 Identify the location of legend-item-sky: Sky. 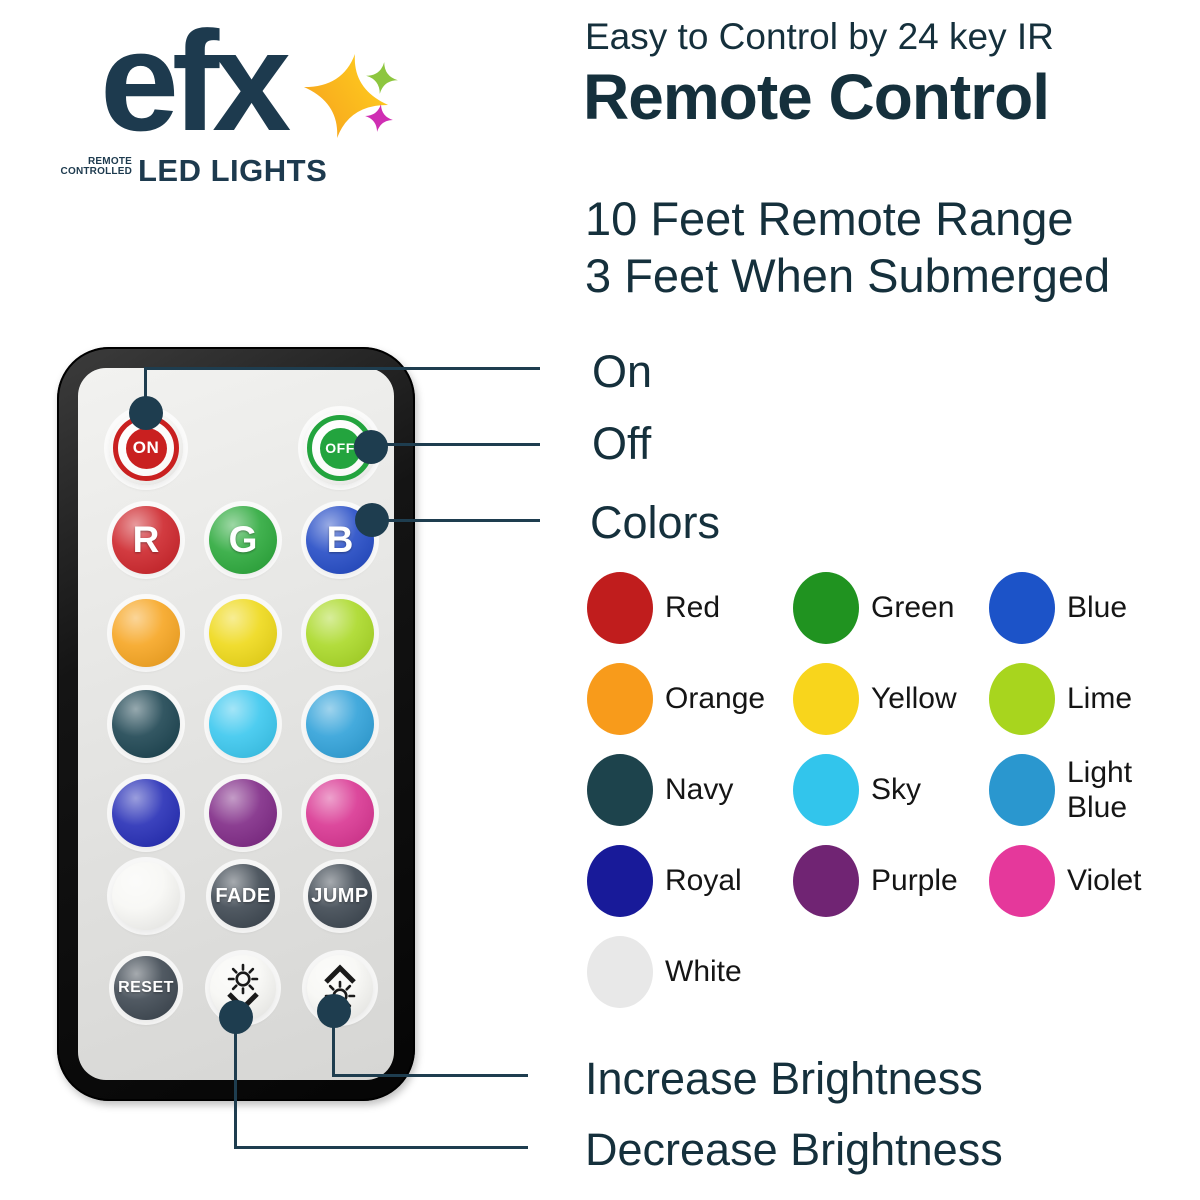
(891, 789).